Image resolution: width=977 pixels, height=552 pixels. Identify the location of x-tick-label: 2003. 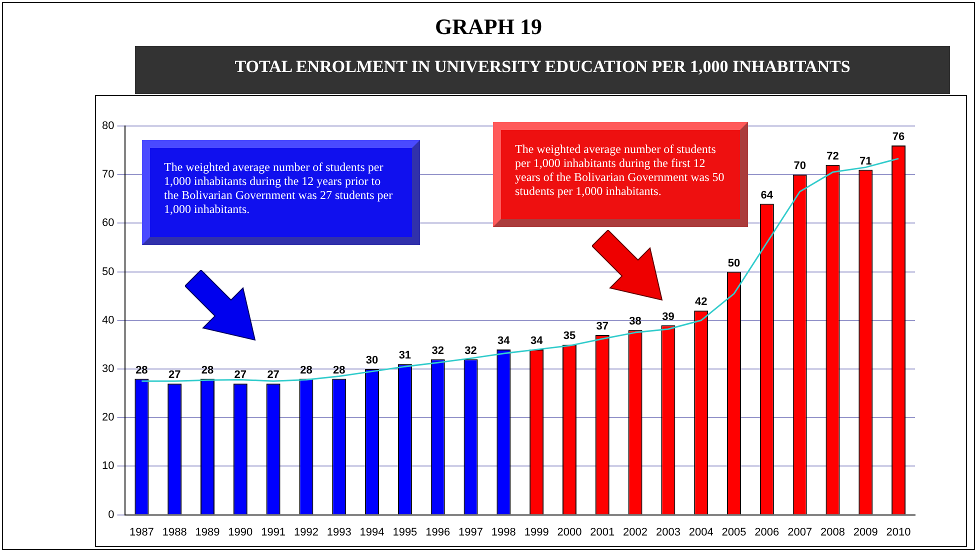
(668, 532).